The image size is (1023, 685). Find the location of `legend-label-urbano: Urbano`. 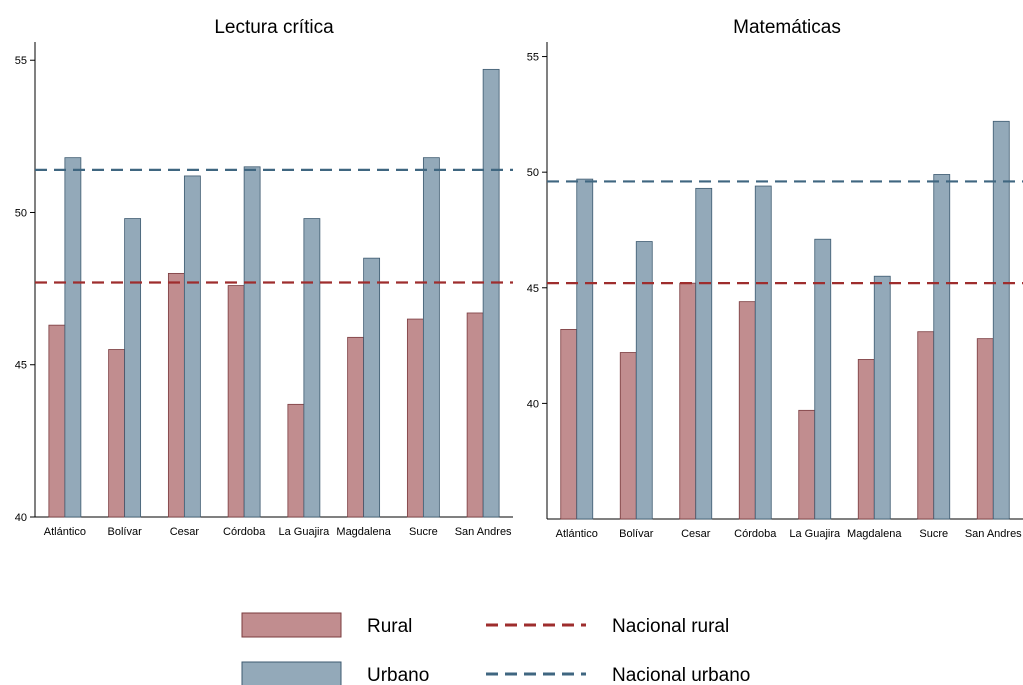

legend-label-urbano: Urbano is located at coordinates (398, 675).